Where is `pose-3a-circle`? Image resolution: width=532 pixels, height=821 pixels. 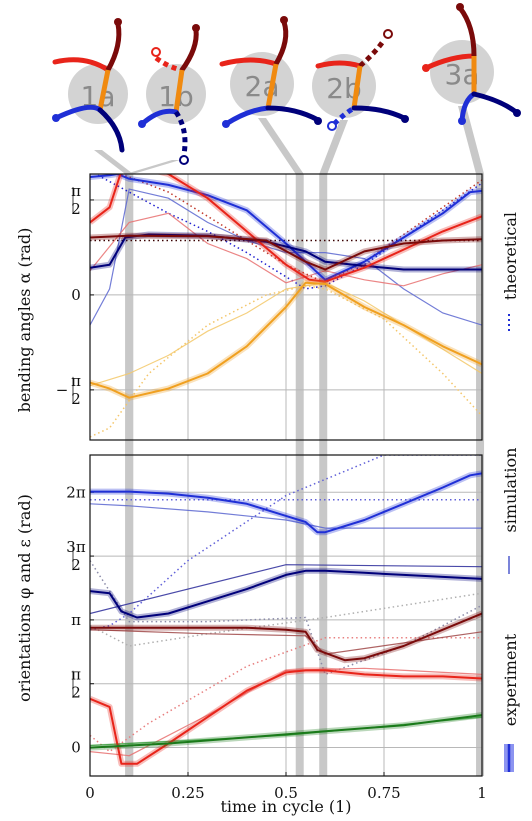
pose-3a-circle is located at coordinates (462, 72).